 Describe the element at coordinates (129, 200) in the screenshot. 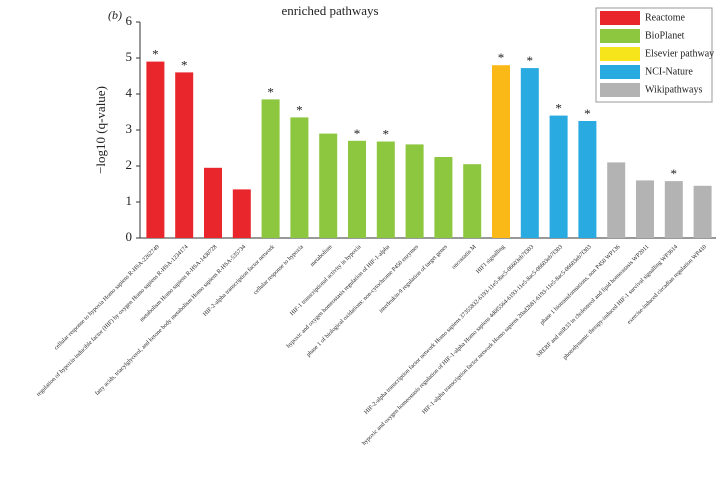

I see `y-tick-label: 1` at that location.